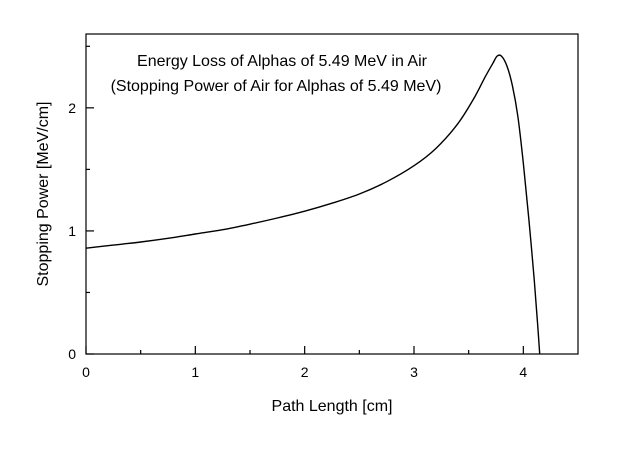 This screenshot has height=449, width=640. What do you see at coordinates (414, 372) in the screenshot?
I see `x-tick-label: 3` at bounding box center [414, 372].